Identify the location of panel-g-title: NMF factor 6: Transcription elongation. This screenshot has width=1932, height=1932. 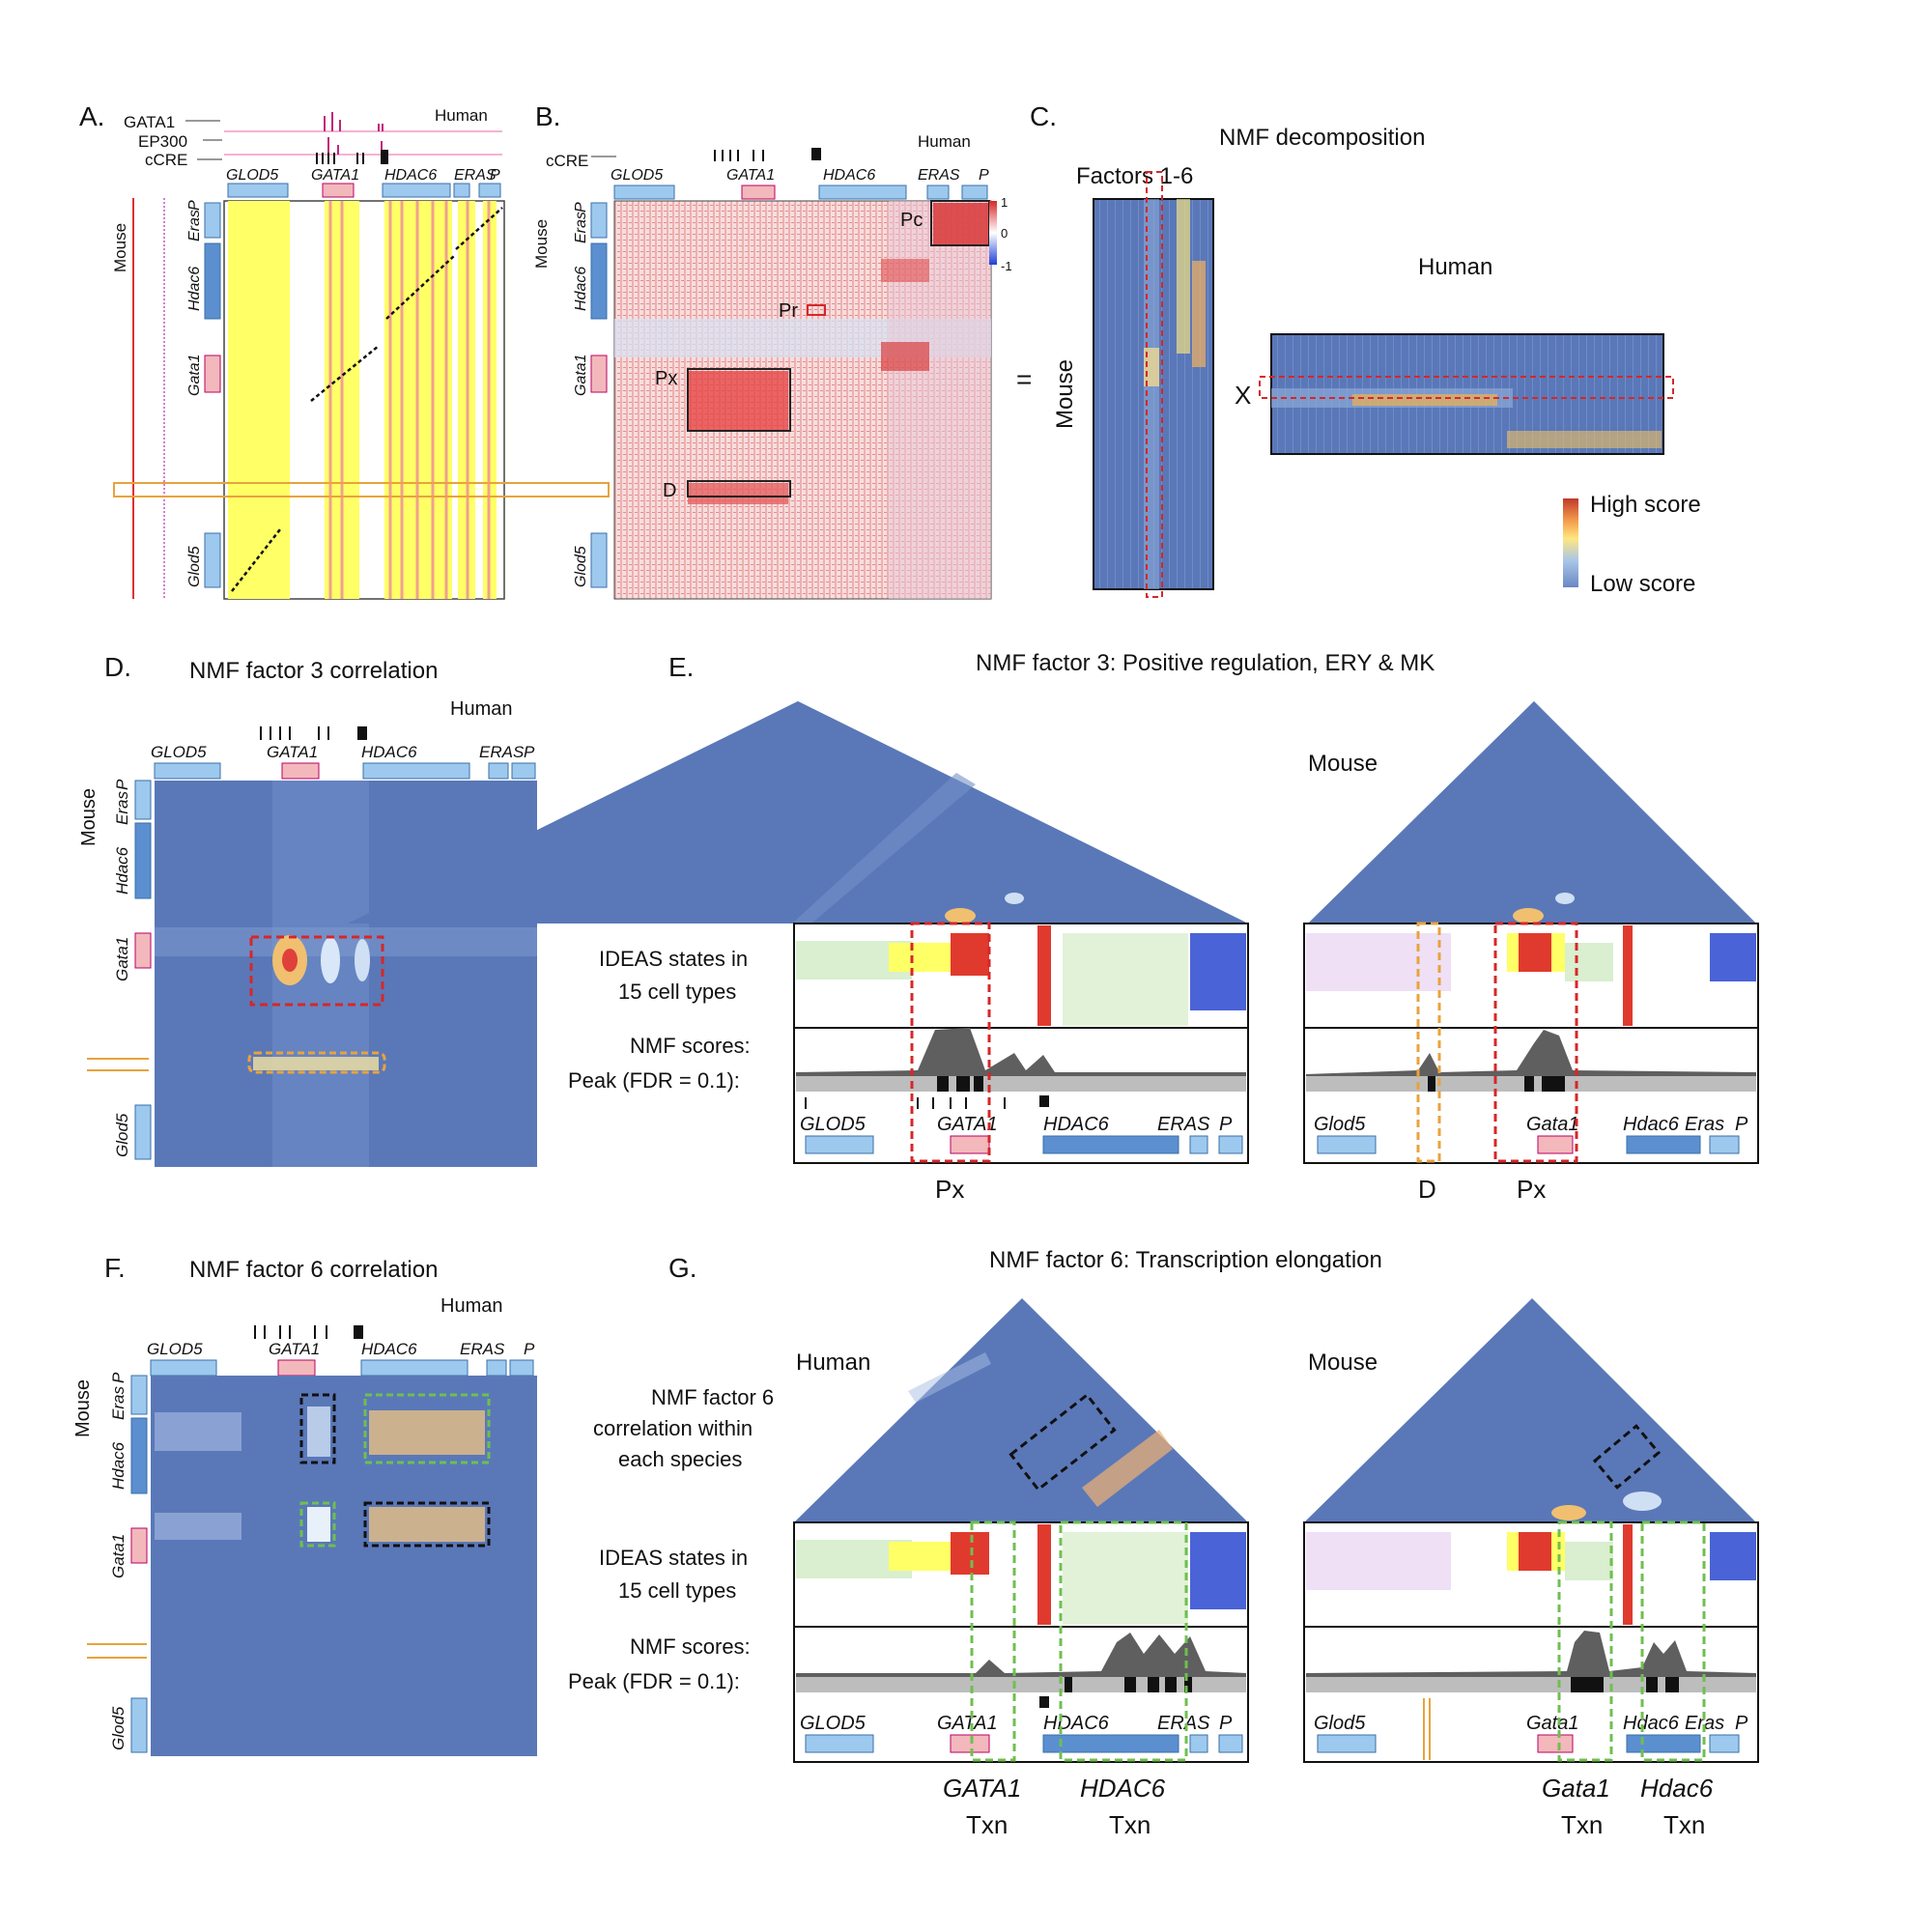
(1185, 1260).